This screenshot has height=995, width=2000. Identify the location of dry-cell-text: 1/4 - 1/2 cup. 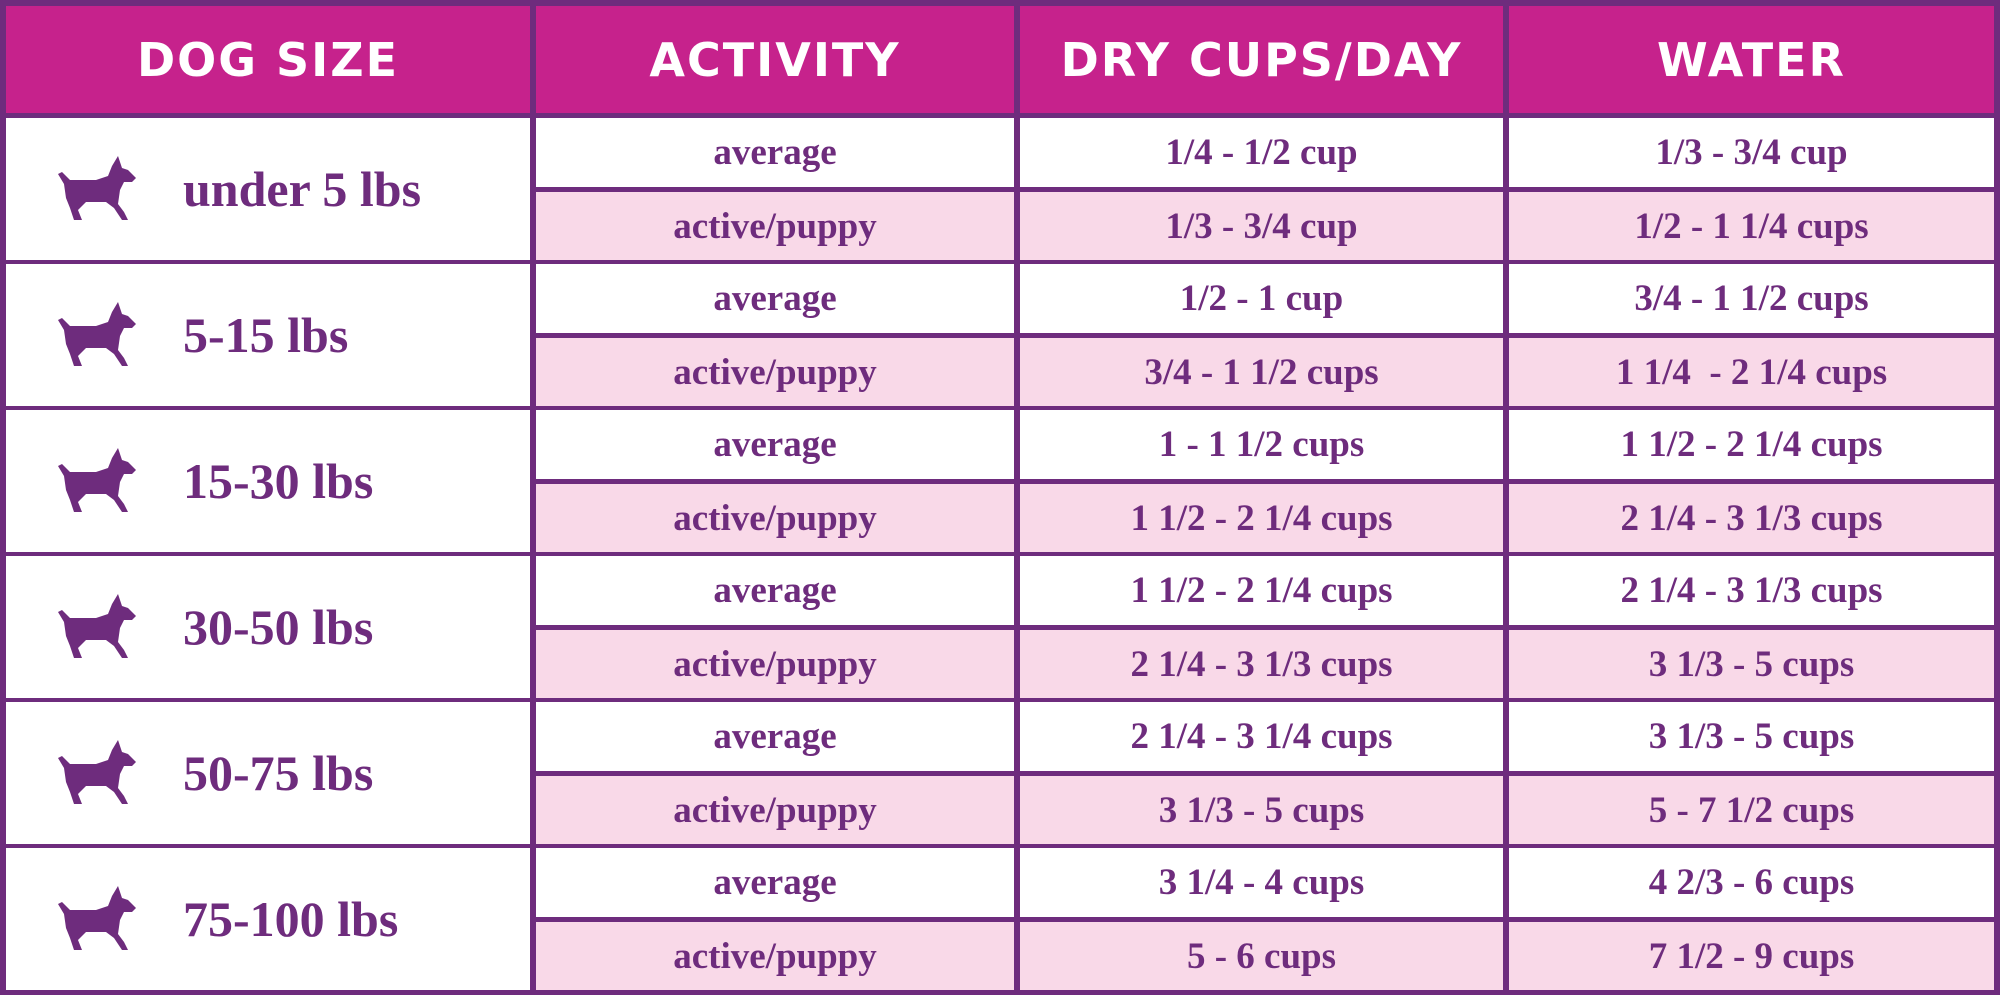
(1261, 152).